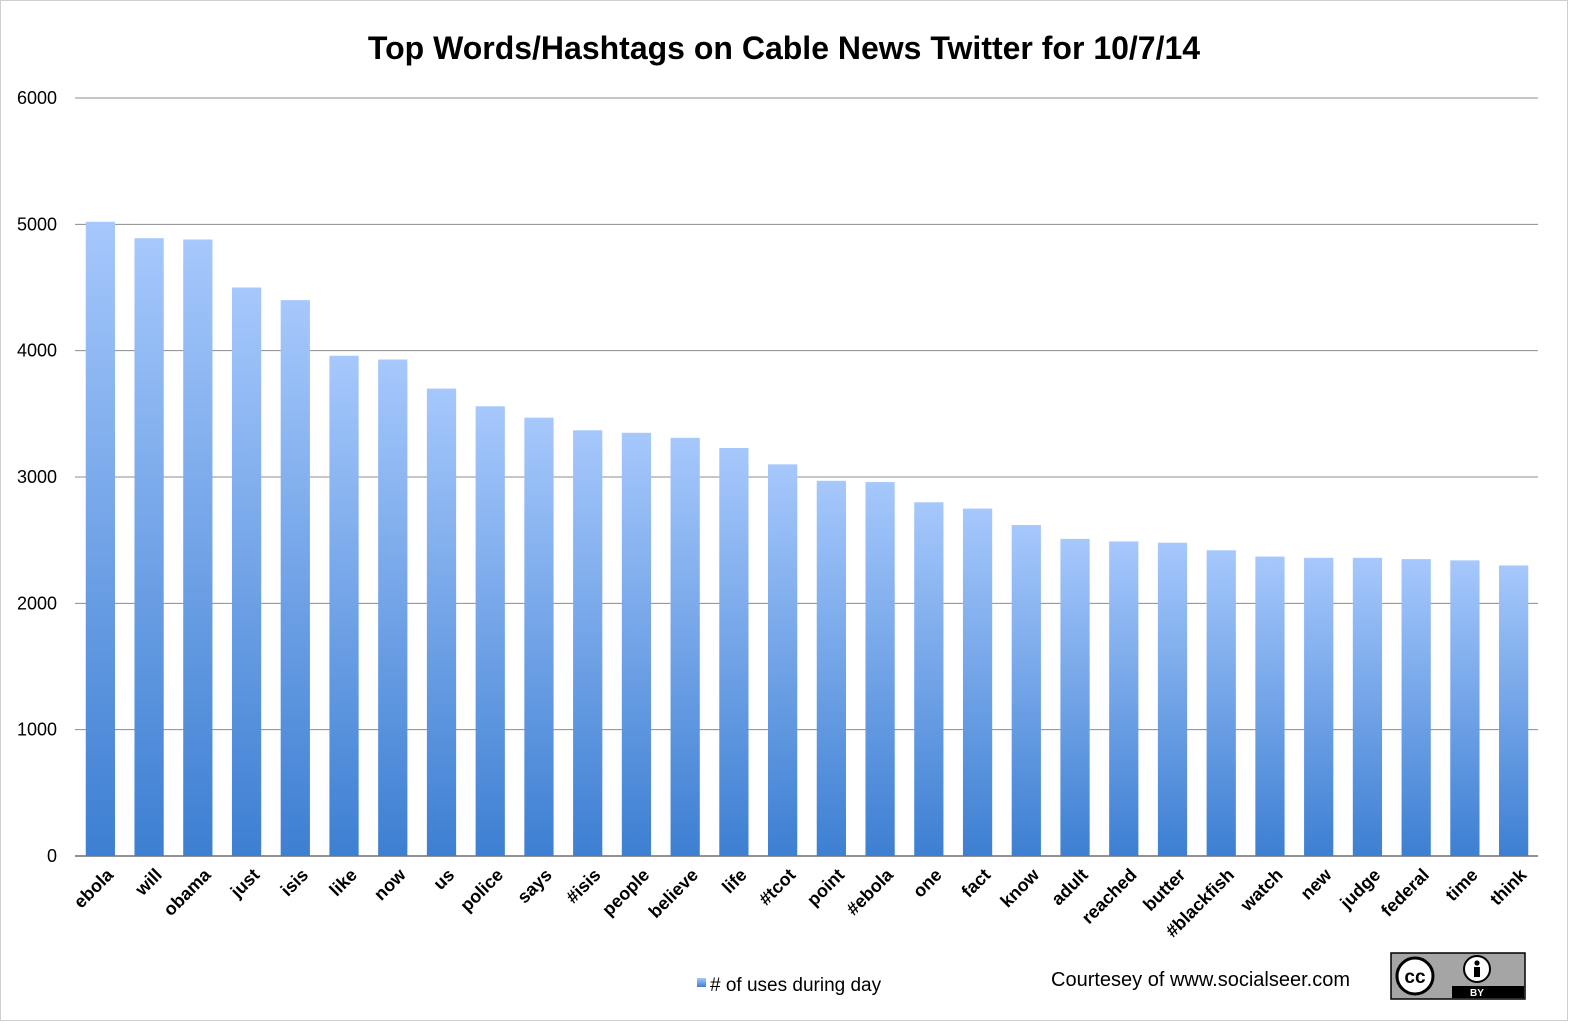 The height and width of the screenshot is (1023, 1570). I want to click on x-tick-label: one, so click(927, 883).